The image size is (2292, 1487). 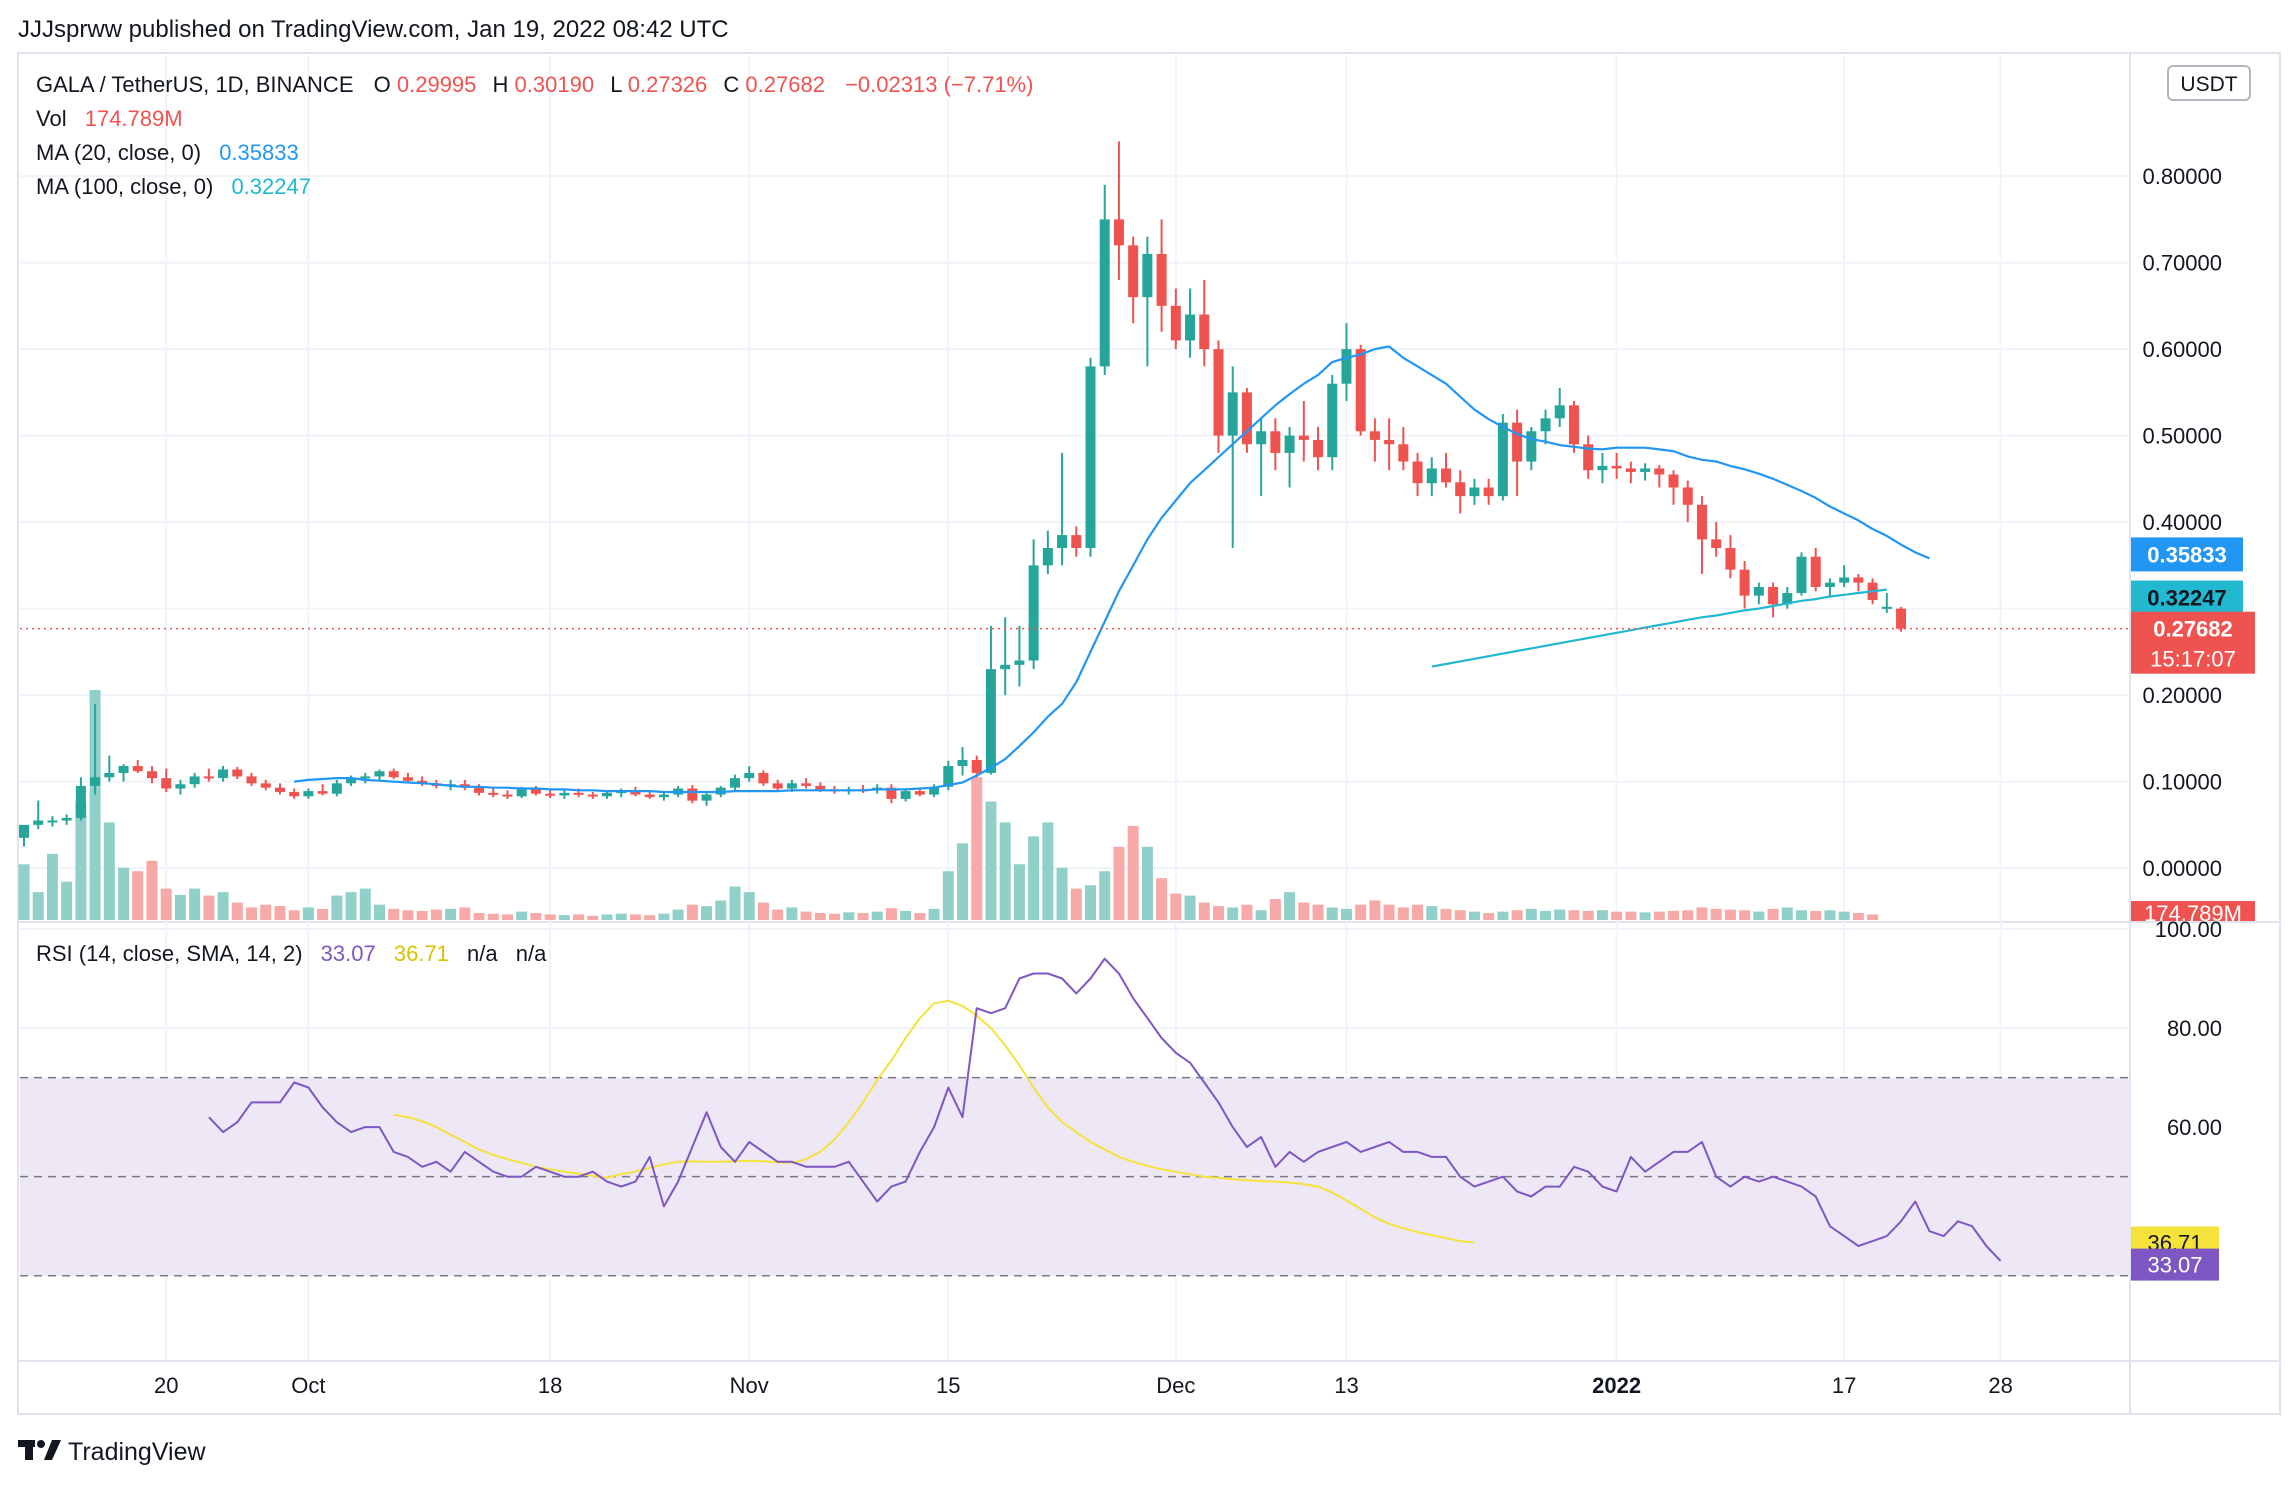 What do you see at coordinates (112, 1452) in the screenshot?
I see `tradingview-logo: TradingView` at bounding box center [112, 1452].